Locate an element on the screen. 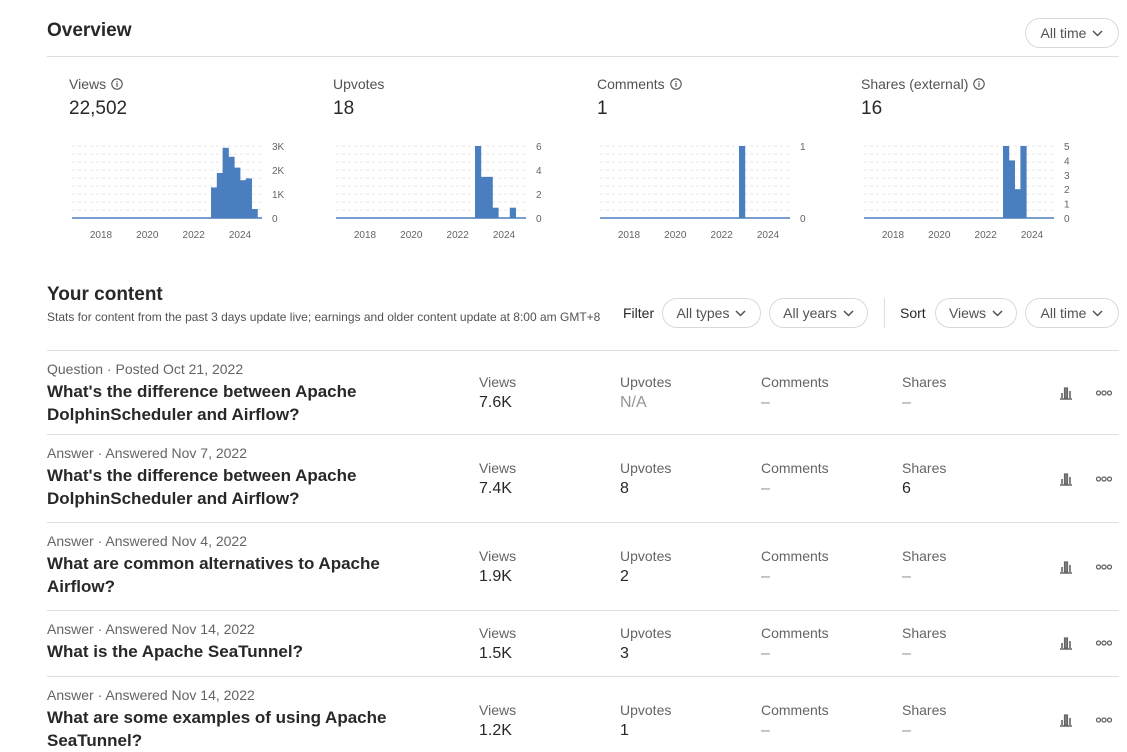  upvotes-cell: Upvotes 8 is located at coordinates (645, 479).